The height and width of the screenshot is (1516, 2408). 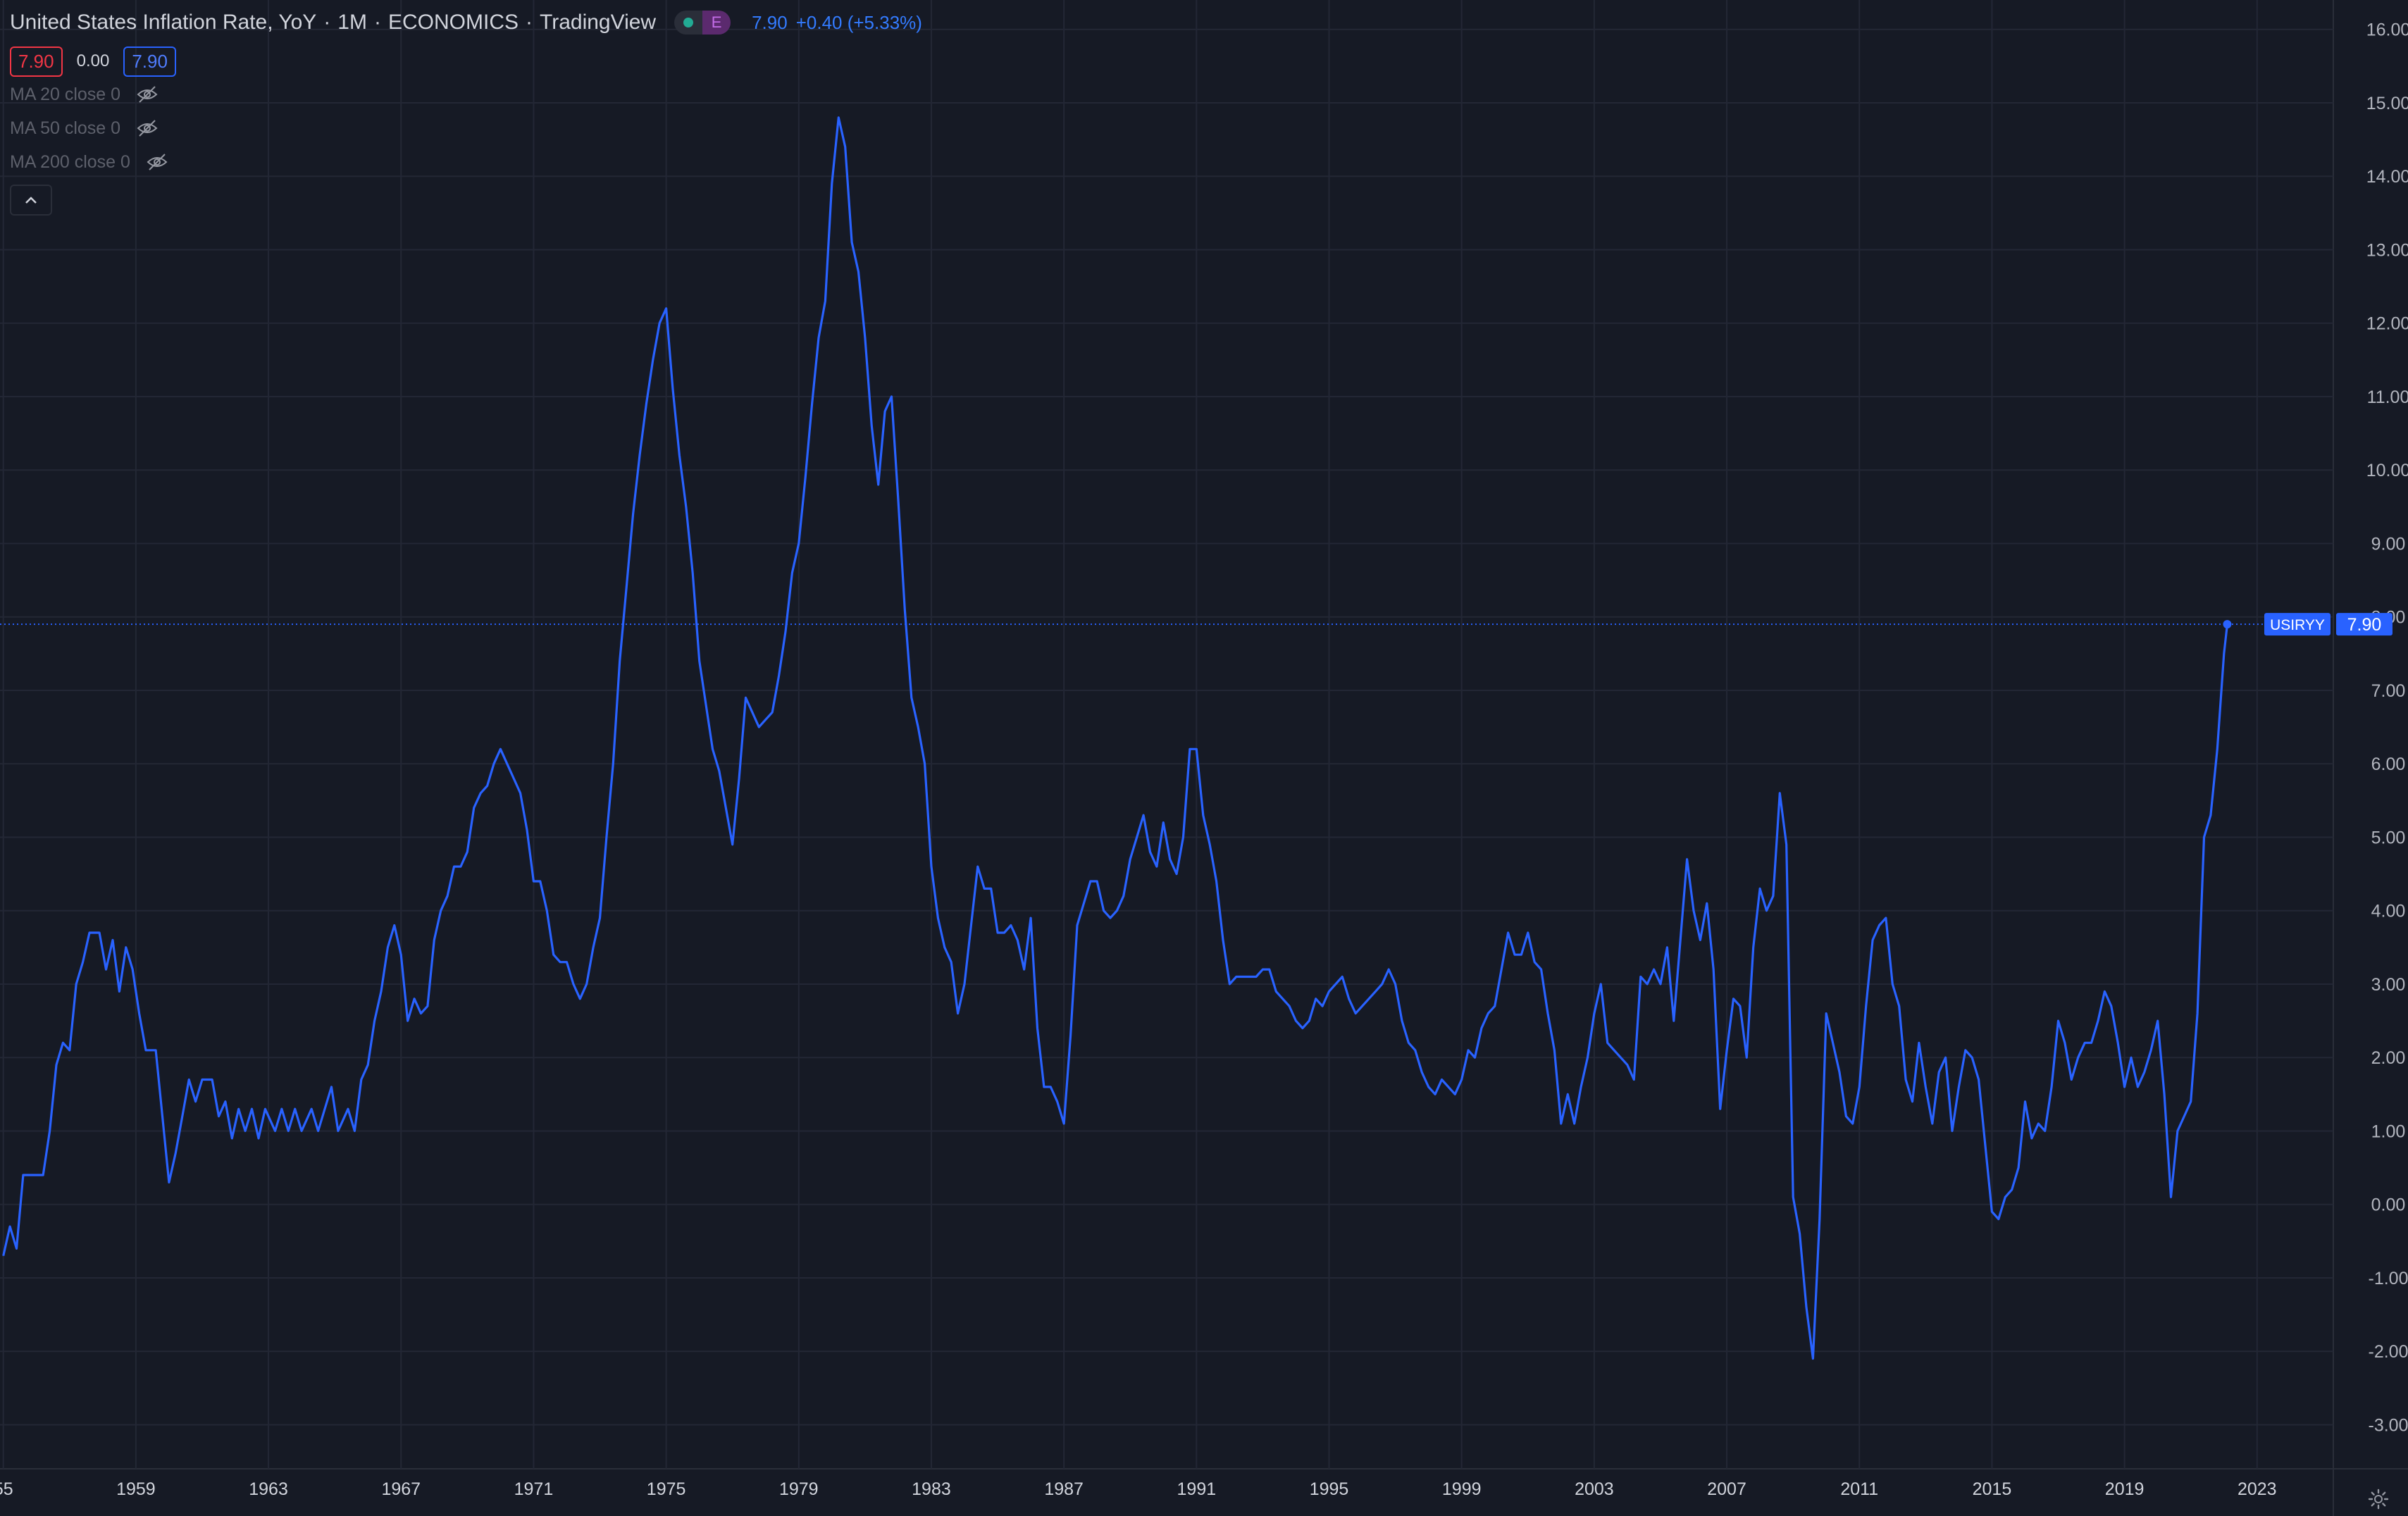 What do you see at coordinates (1727, 1489) in the screenshot?
I see `x-tick-label: 2007` at bounding box center [1727, 1489].